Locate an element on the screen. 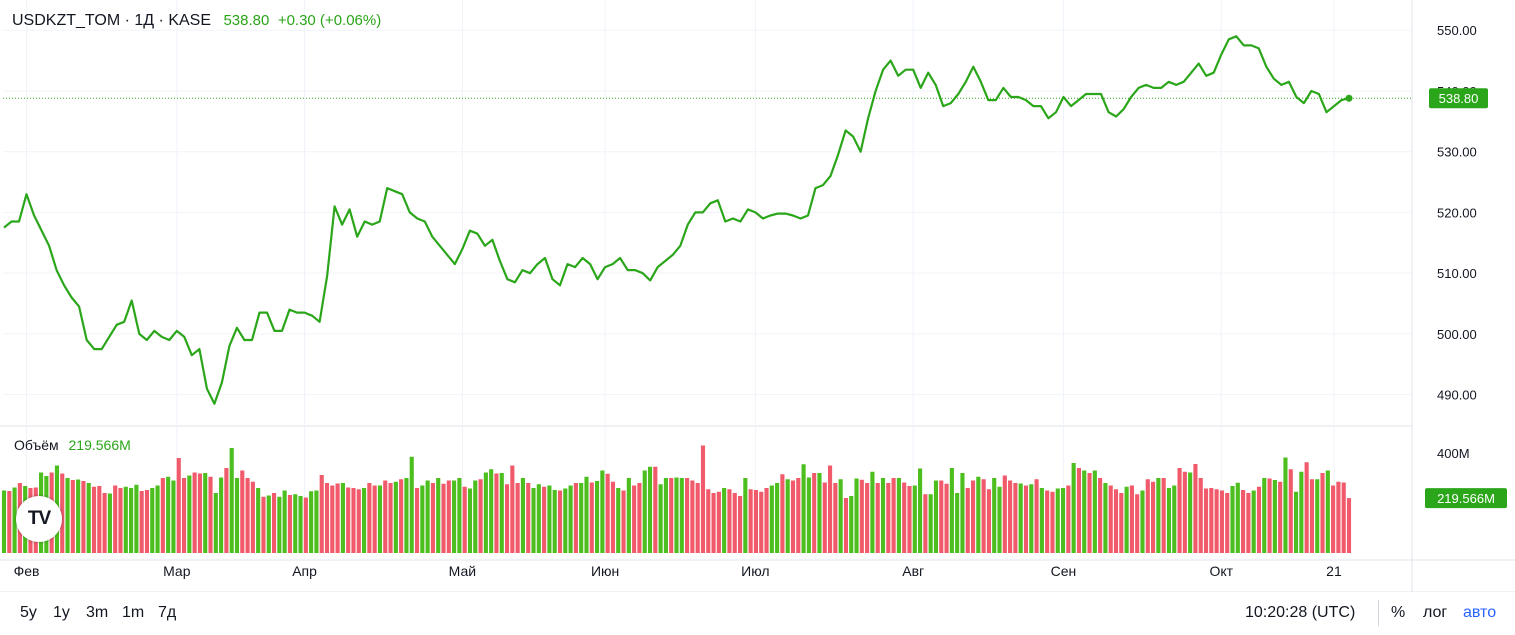 This screenshot has height=635, width=1515. time-tick-label: Мар is located at coordinates (177, 571).